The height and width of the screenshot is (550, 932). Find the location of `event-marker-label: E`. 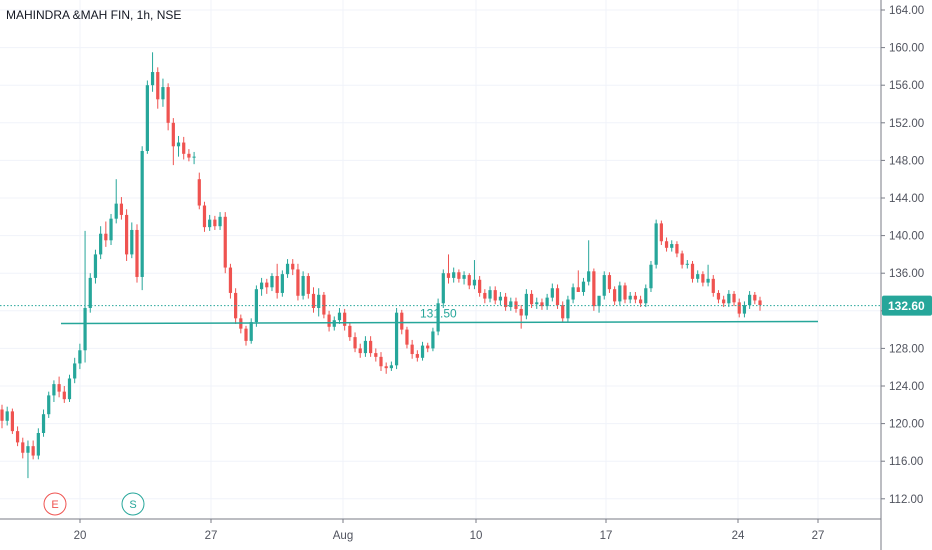

event-marker-label: E is located at coordinates (54, 505).